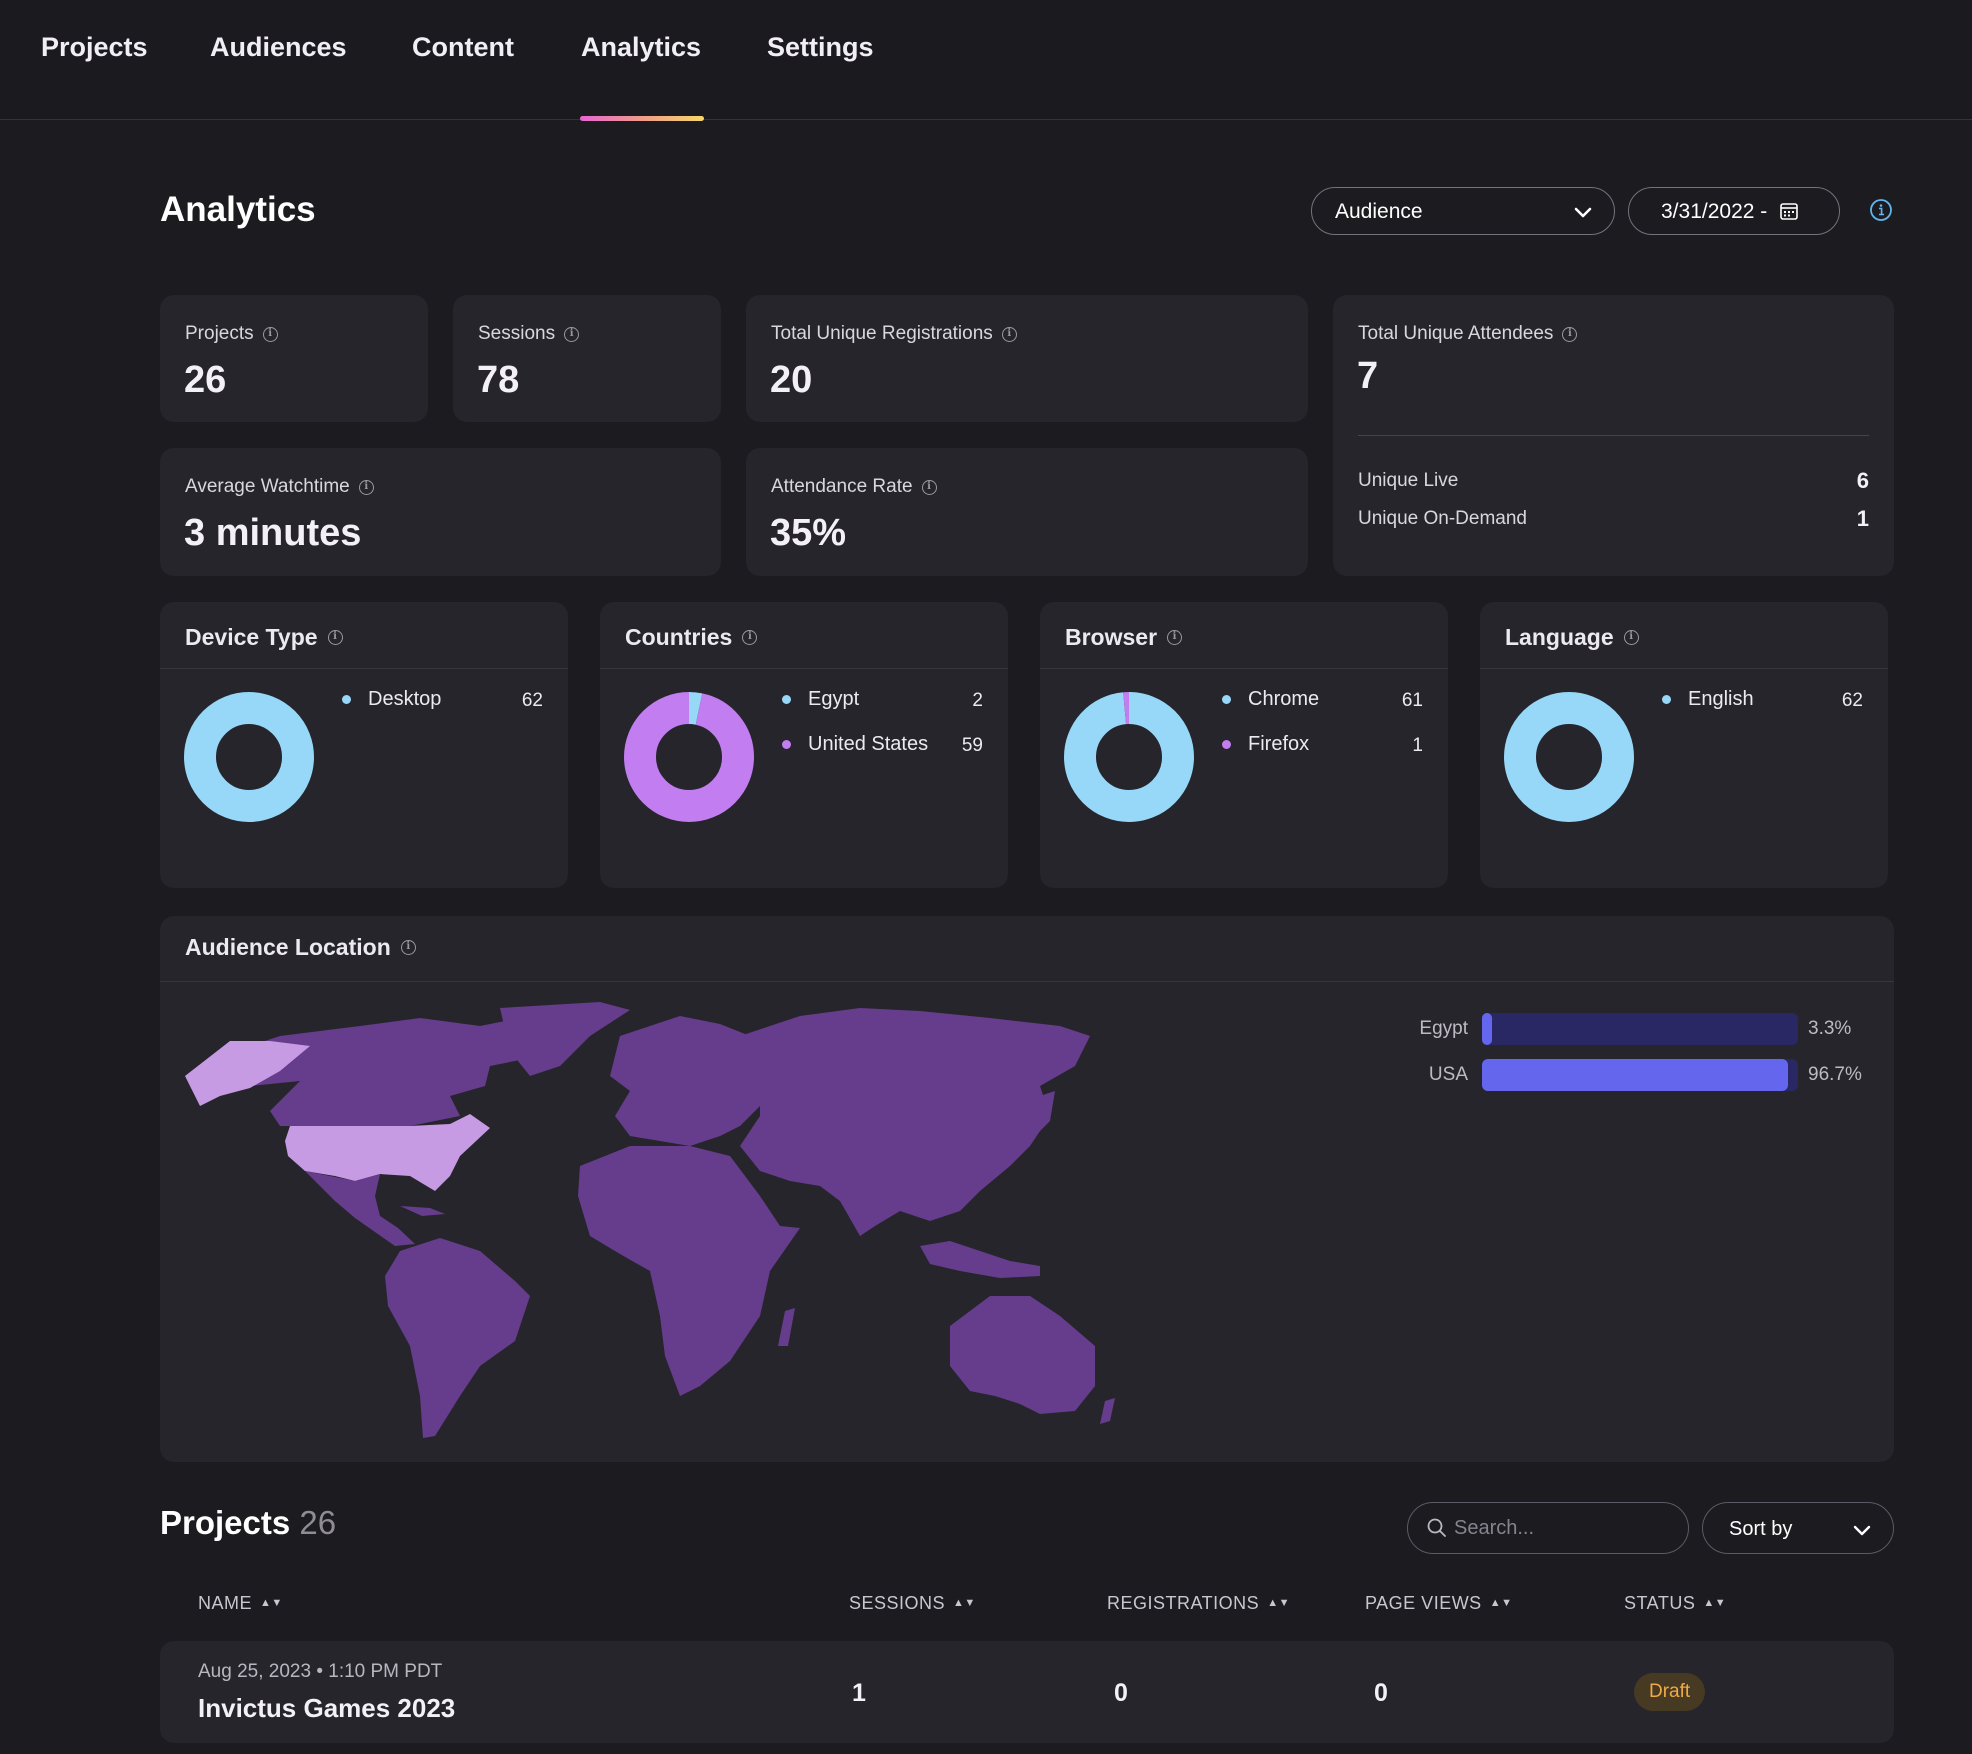  I want to click on date-range-picker: 3/31/2022 -, so click(1734, 211).